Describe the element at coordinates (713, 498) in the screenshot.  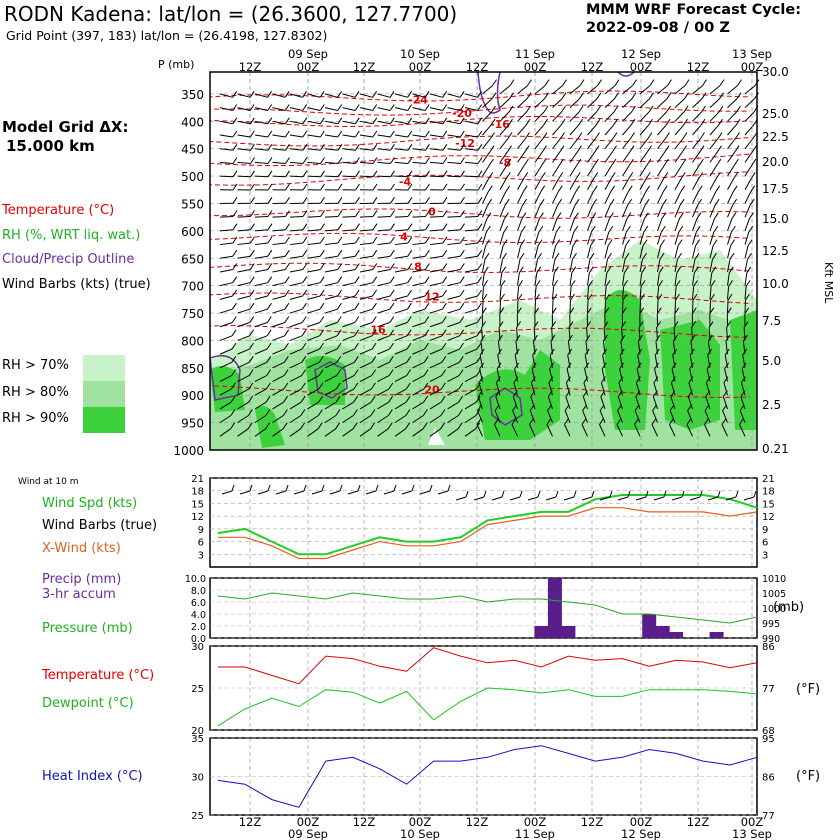
I see `surface-wind-barb` at that location.